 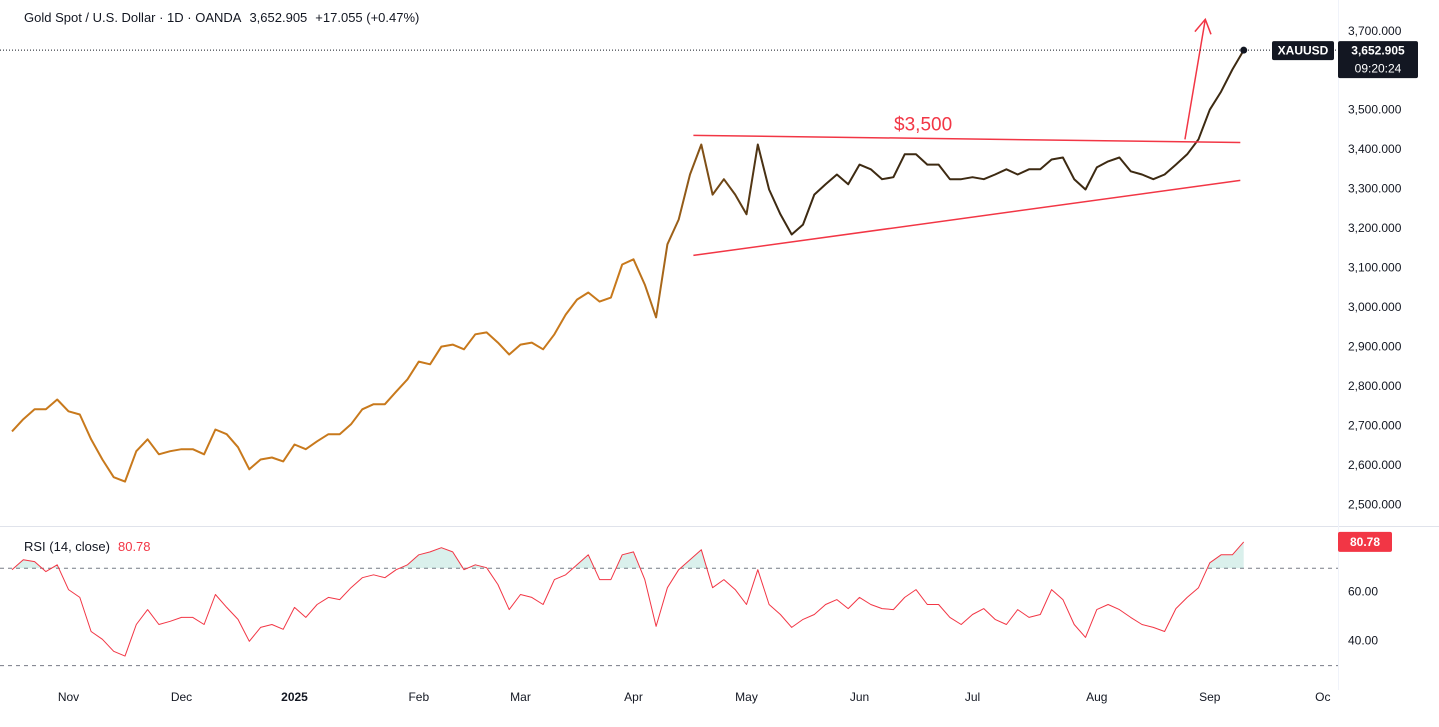 I want to click on y-tick-label: 60.00, so click(x=1363, y=592).